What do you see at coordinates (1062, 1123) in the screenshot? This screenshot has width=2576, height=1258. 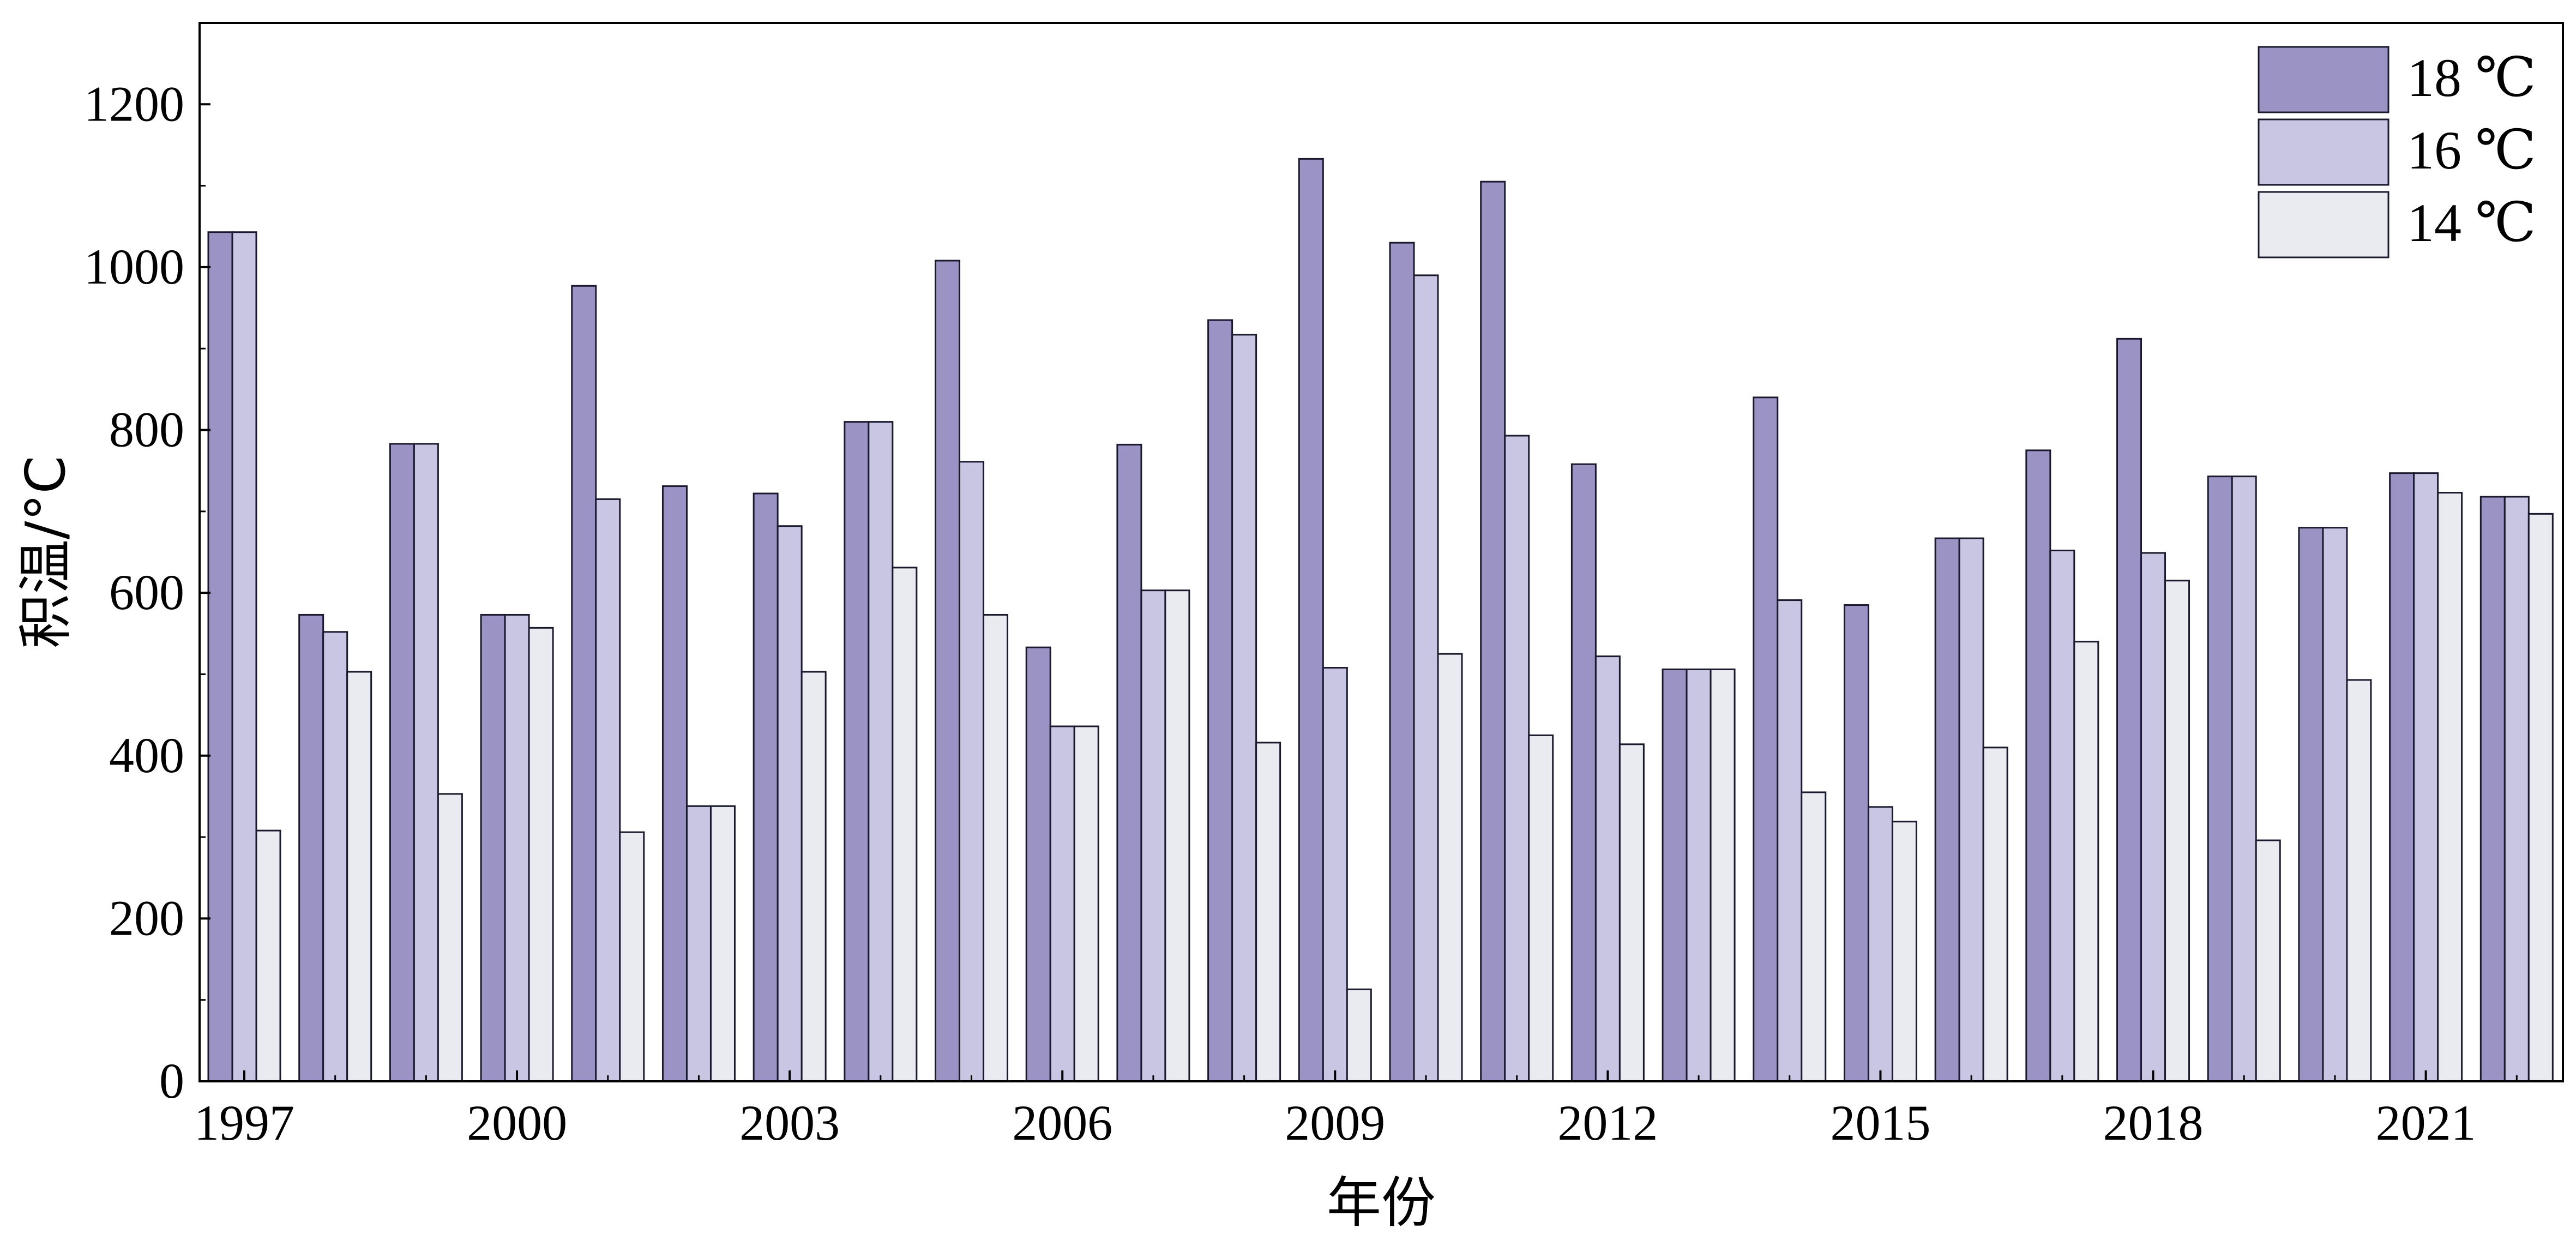 I see `x-tick-label-2006: 2006` at bounding box center [1062, 1123].